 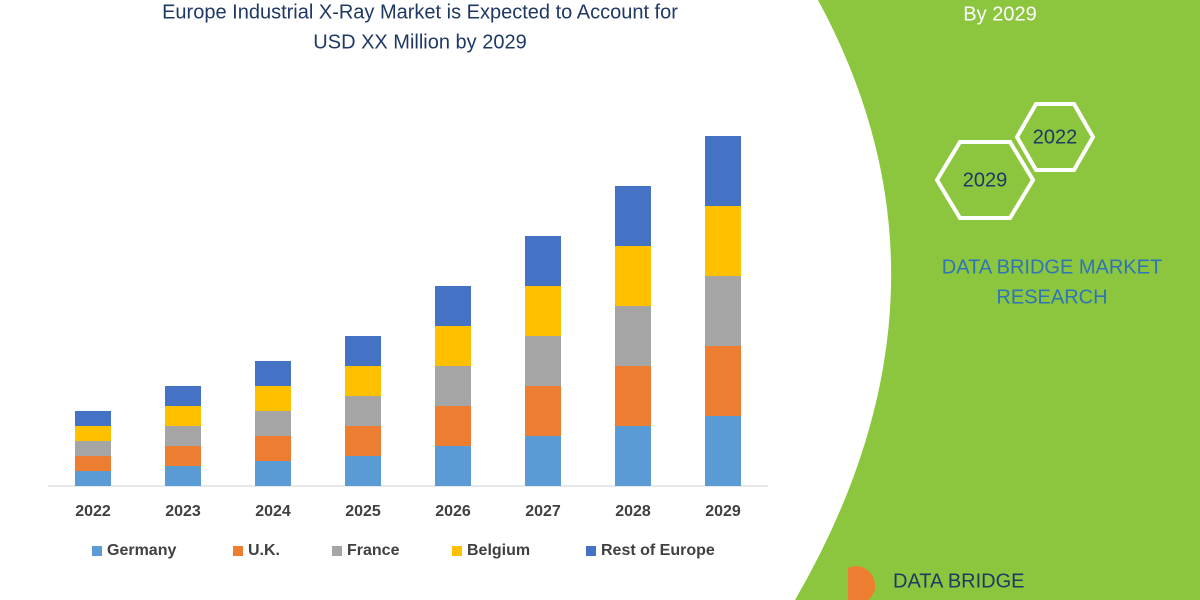 I want to click on legend-label: U.K., so click(x=264, y=550).